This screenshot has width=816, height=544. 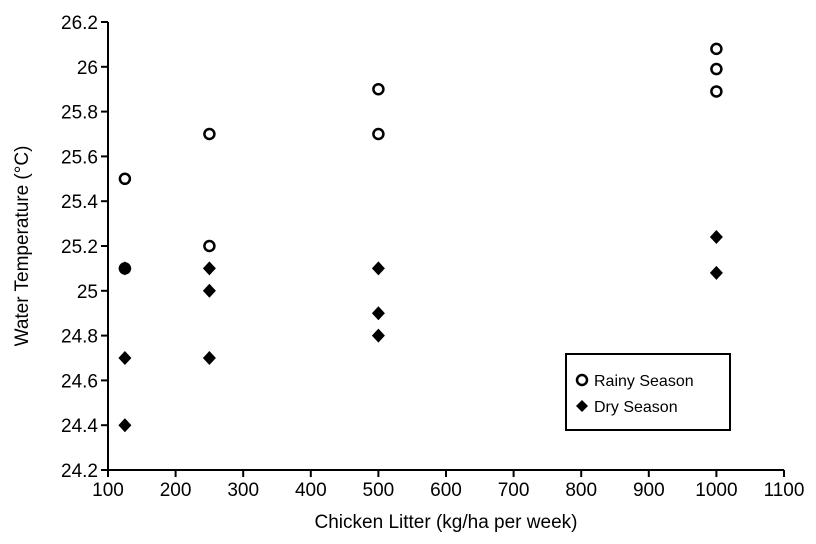 I want to click on legend-box, so click(x=648, y=392).